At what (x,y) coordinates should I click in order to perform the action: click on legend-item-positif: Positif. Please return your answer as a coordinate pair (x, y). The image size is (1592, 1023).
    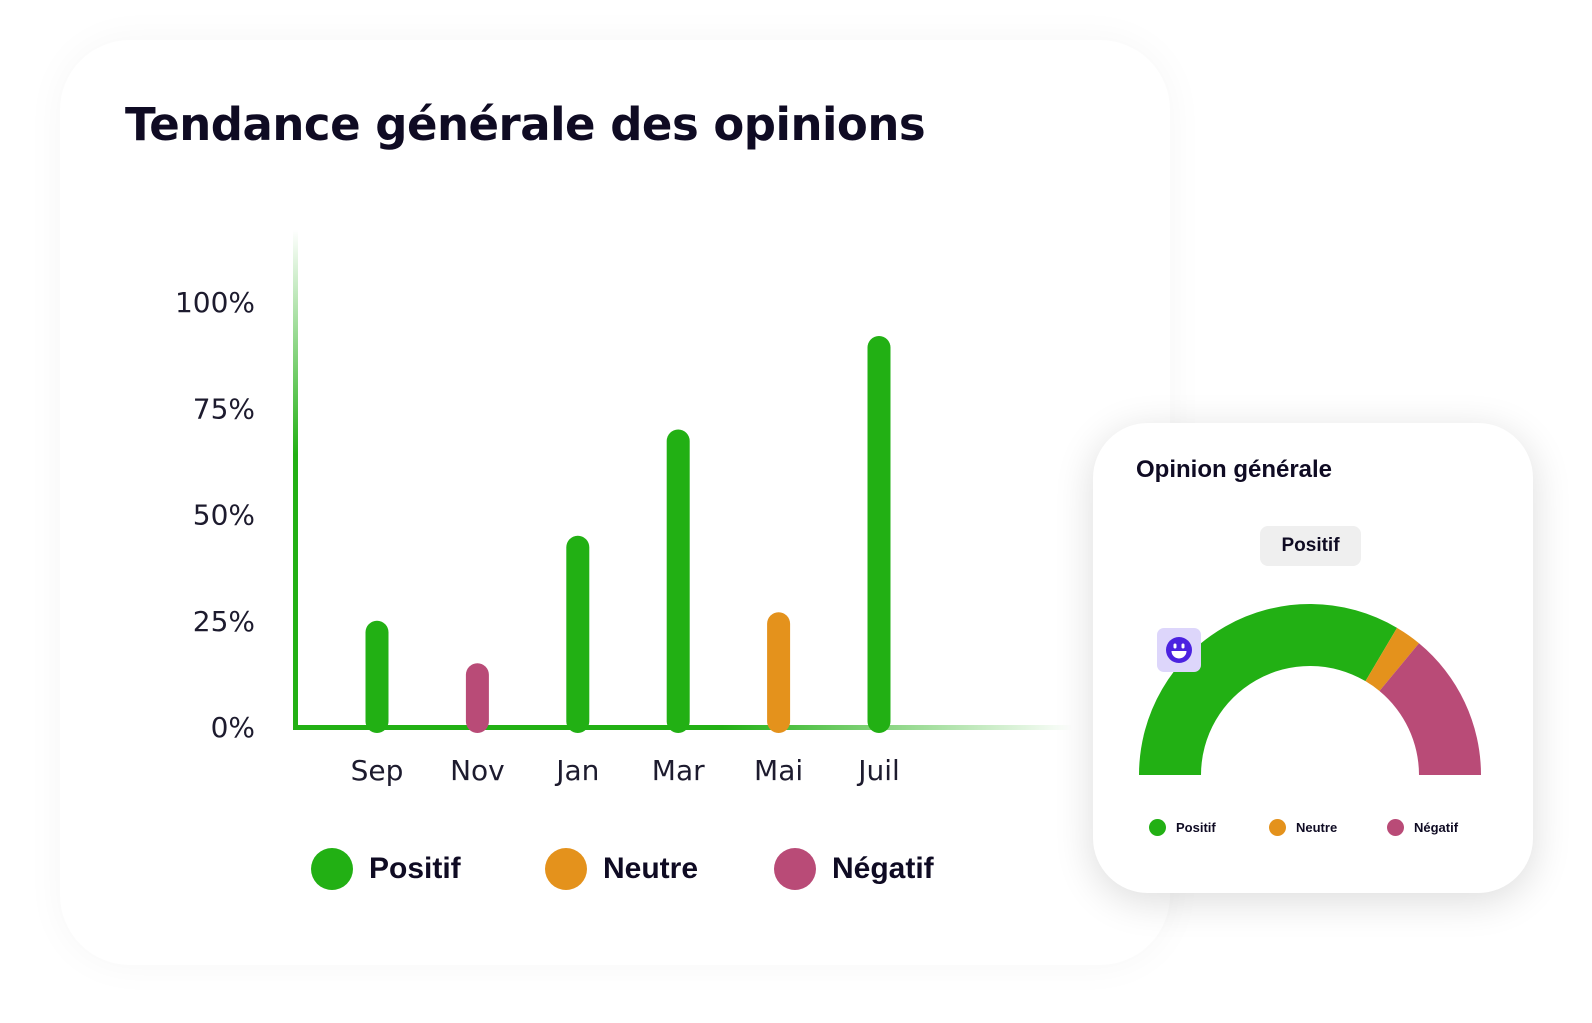
    Looking at the image, I should click on (386, 869).